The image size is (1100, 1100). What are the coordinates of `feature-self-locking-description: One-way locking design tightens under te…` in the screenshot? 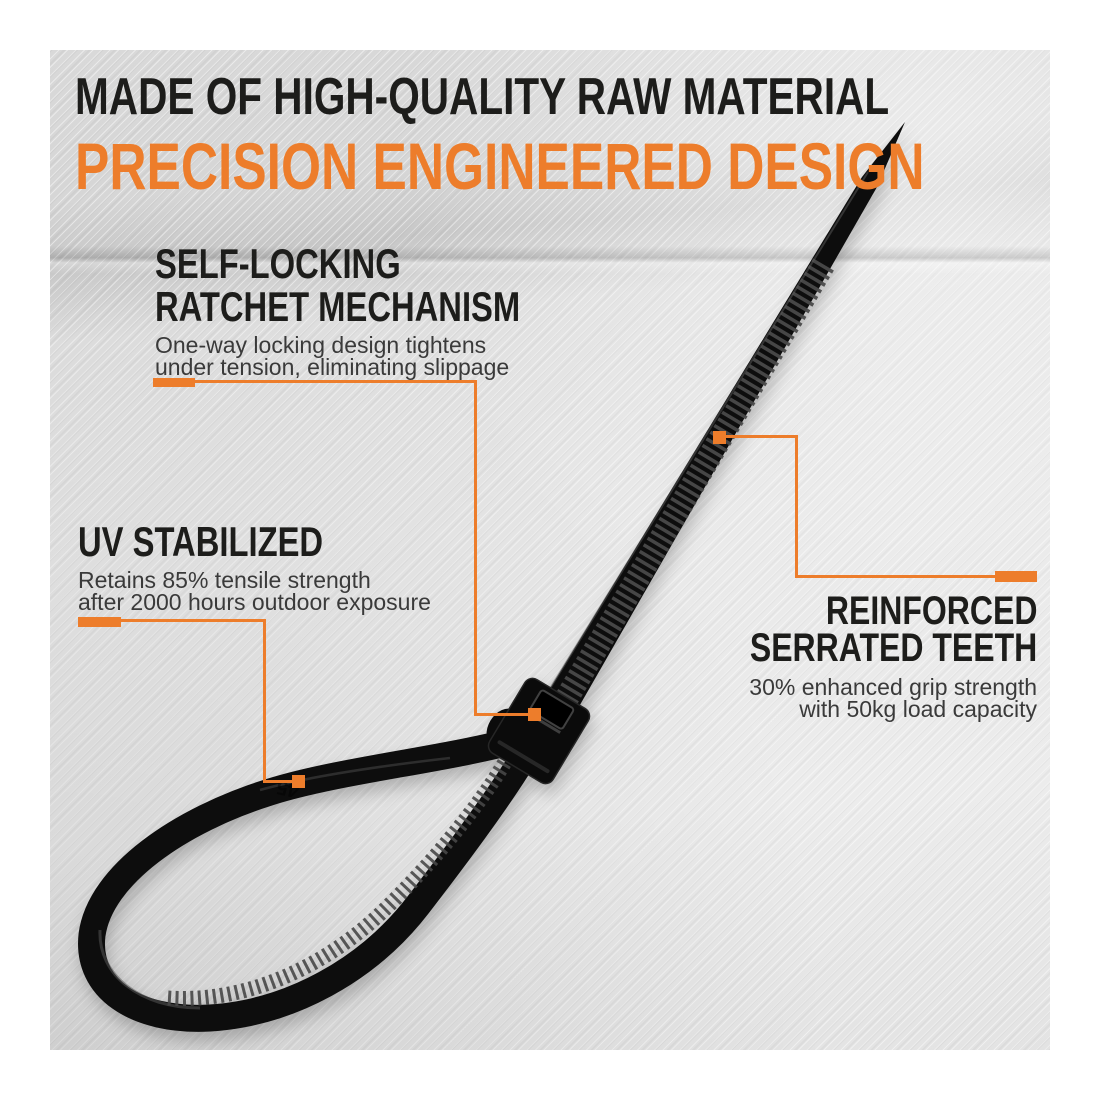 It's located at (332, 356).